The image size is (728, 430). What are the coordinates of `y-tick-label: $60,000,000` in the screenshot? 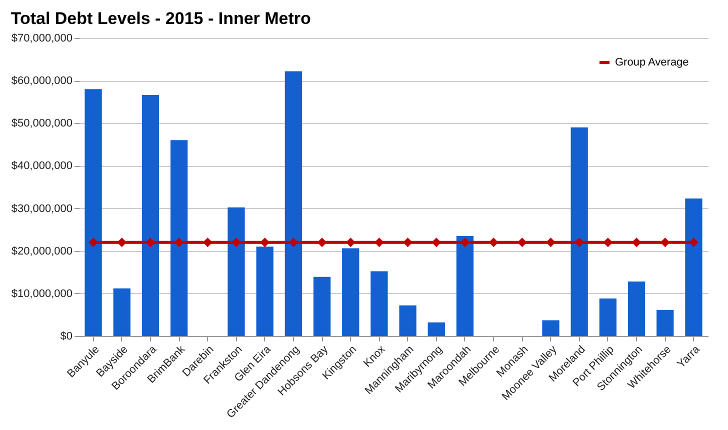 It's located at (41, 81).